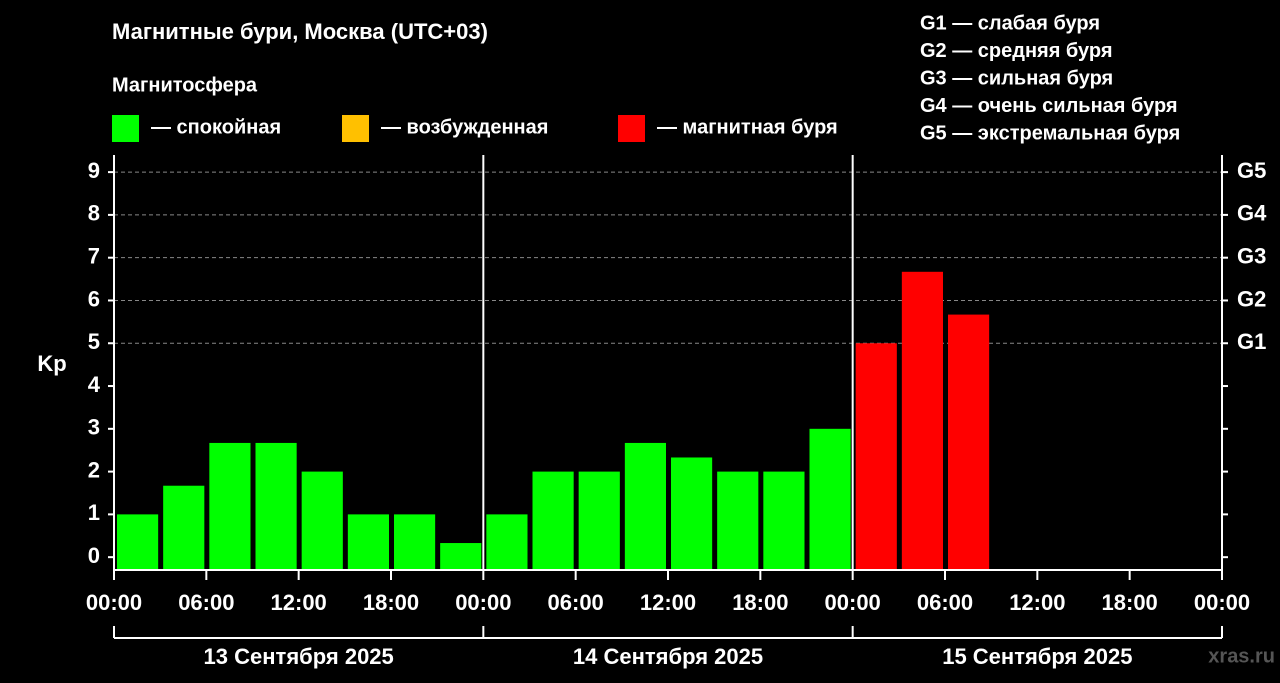  Describe the element at coordinates (94, 555) in the screenshot. I see `y-tick-label: 0` at that location.